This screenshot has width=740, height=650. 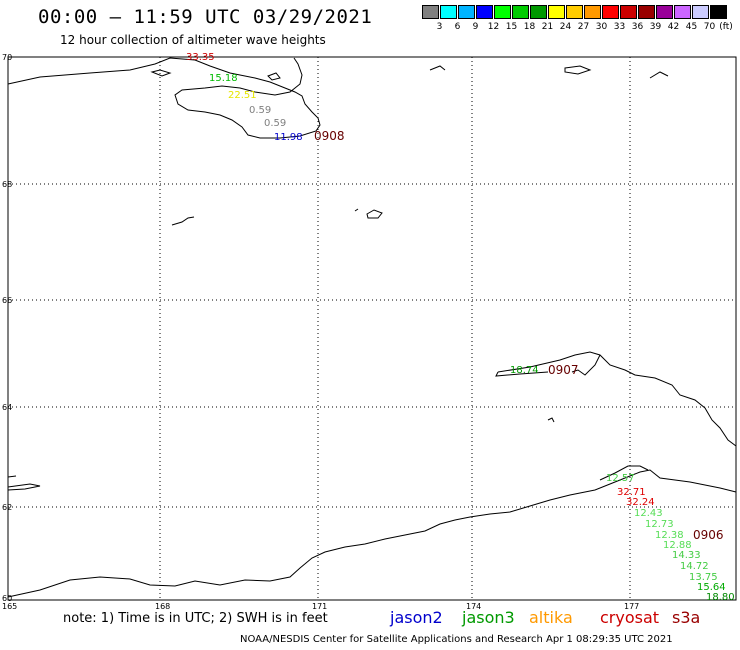 What do you see at coordinates (620, 478) in the screenshot?
I see `wave-height-label: 12.57` at bounding box center [620, 478].